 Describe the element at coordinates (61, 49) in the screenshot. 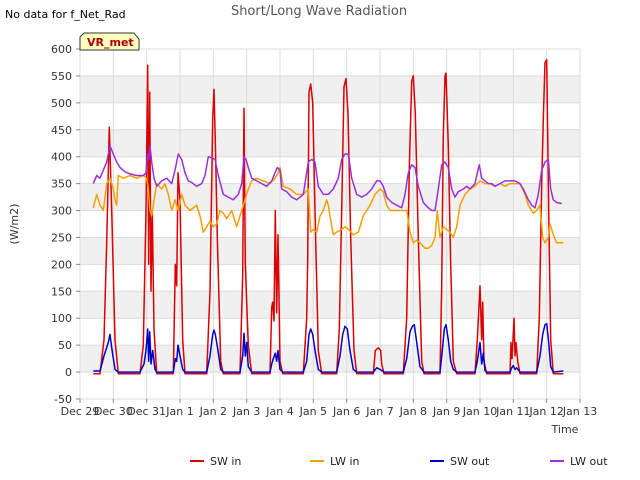

I see `y-tick-label: 600` at that location.